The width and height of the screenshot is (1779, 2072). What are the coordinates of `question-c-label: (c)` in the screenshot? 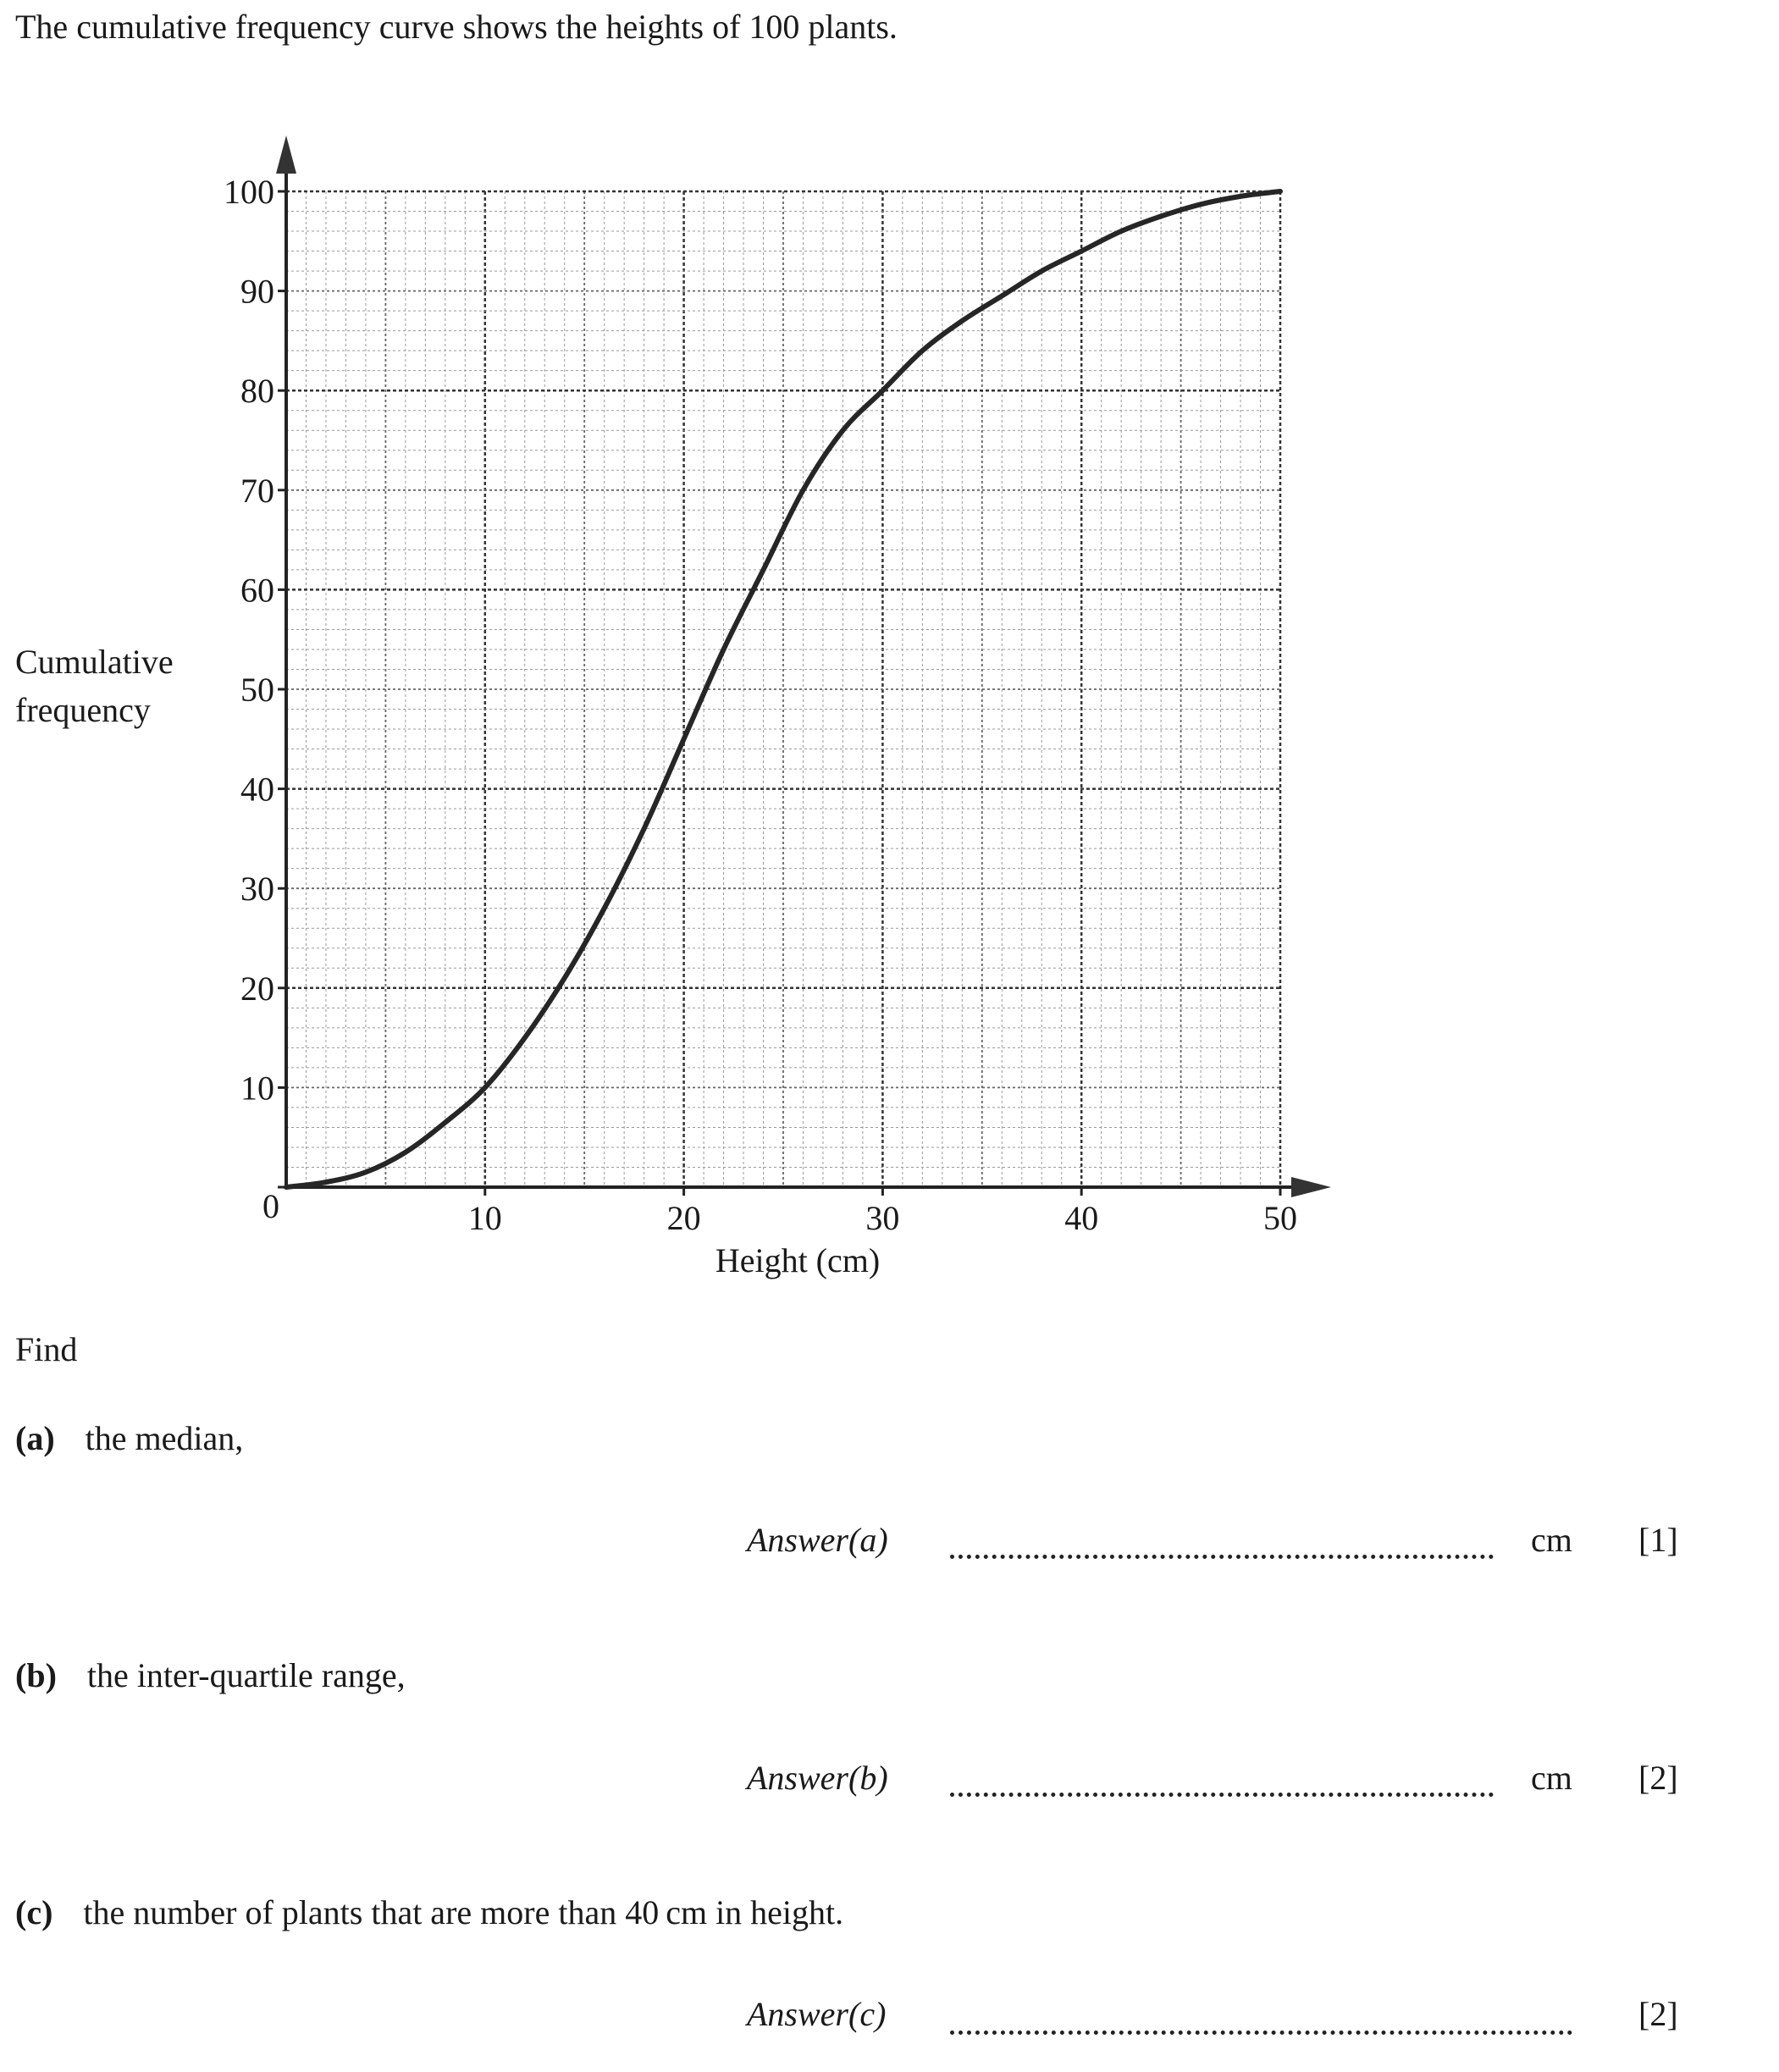 It's located at (34, 1912).